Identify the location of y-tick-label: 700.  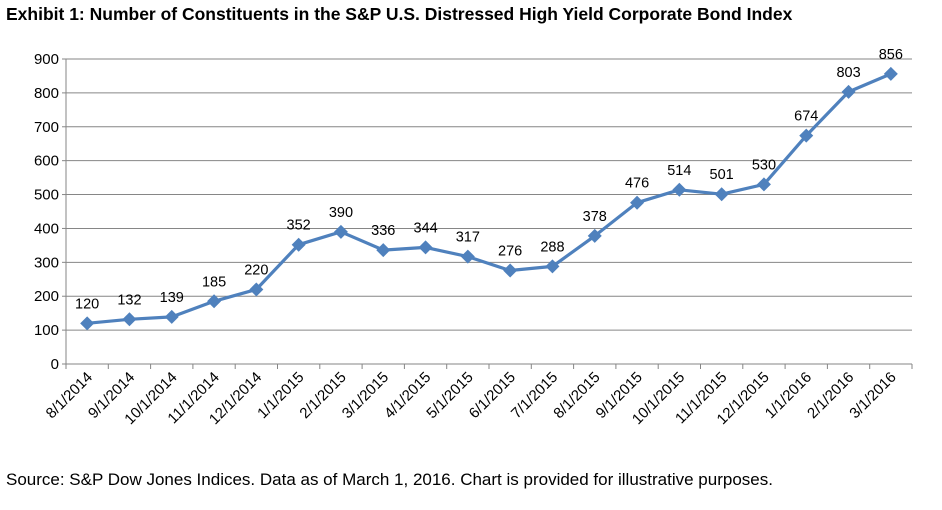
(46, 127).